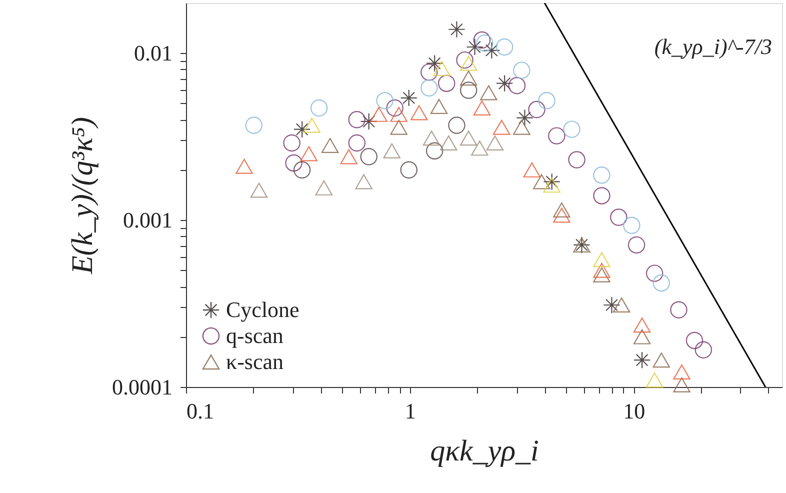  What do you see at coordinates (147, 220) in the screenshot?
I see `y-tick-label: 0.001` at bounding box center [147, 220].